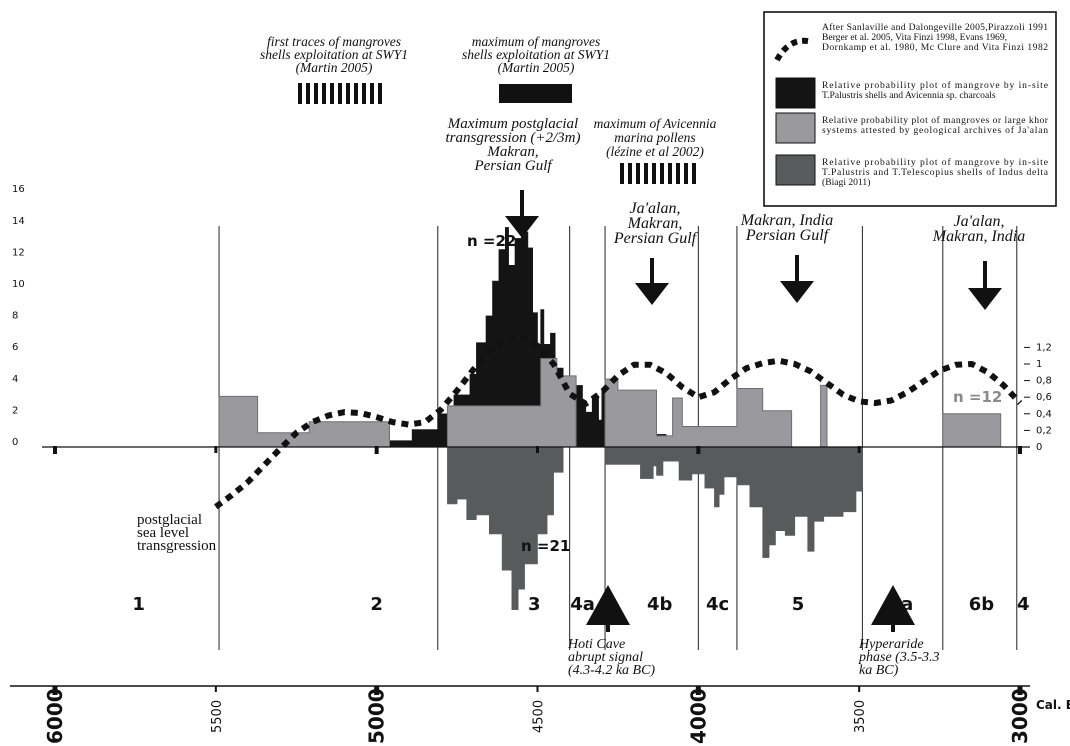  I want to click on y-left-tick-label: 8, so click(15, 316).